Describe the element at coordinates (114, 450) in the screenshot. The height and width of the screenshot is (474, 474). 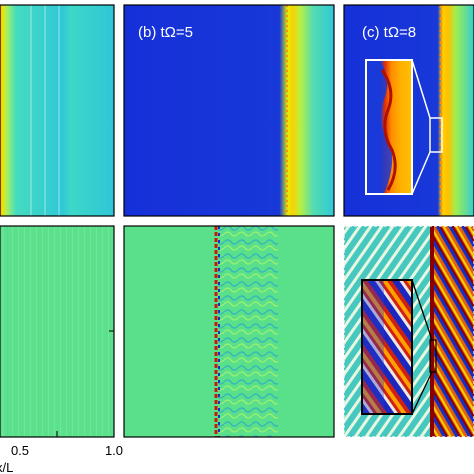
I see `x-tick-label-1-0: 1.0` at that location.